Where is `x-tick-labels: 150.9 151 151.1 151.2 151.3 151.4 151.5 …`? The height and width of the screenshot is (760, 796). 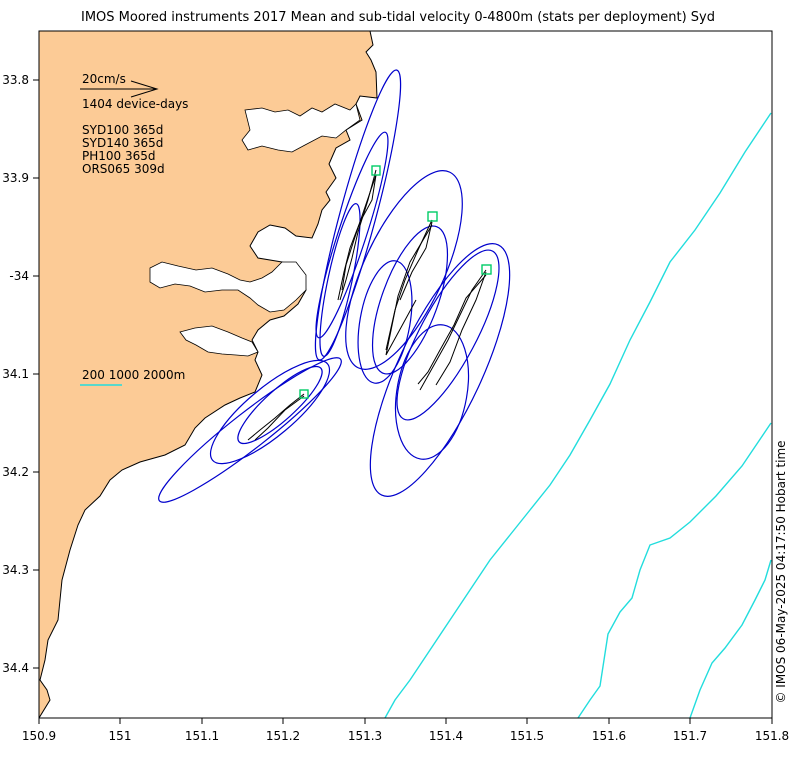
x-tick-labels: 150.9 151 151.1 151.2 151.3 151.4 151.5 … is located at coordinates (405, 736).